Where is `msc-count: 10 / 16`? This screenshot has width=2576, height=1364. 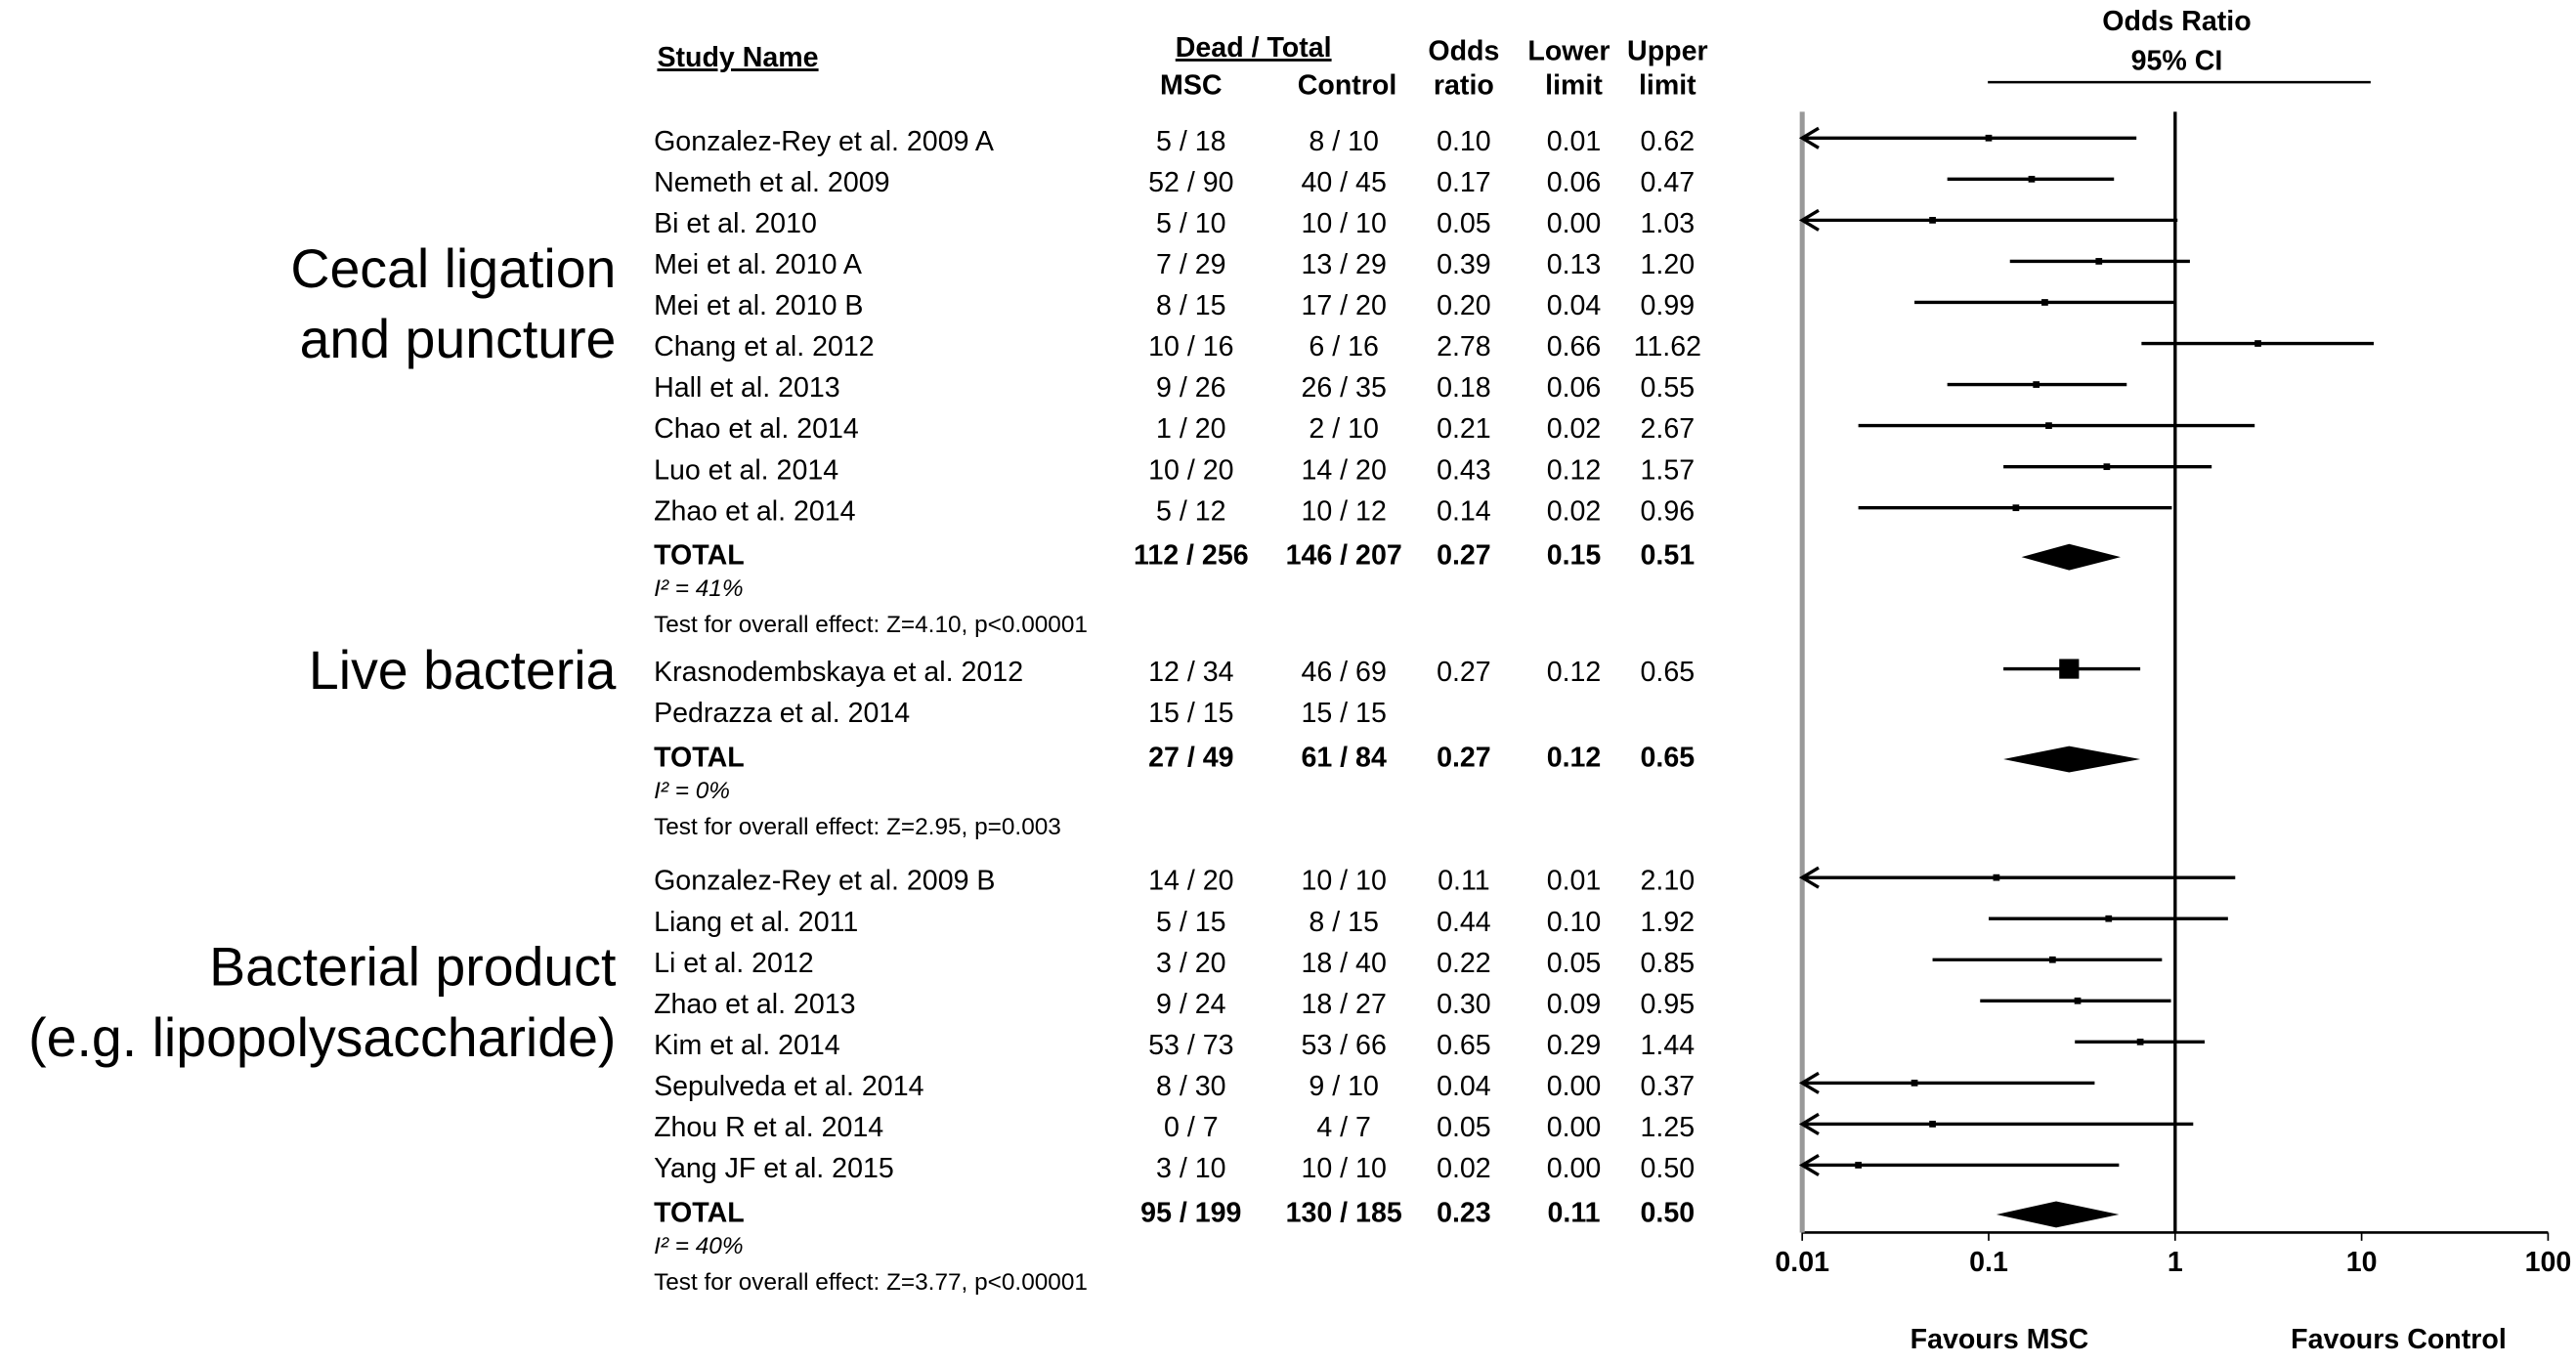
msc-count: 10 / 16 is located at coordinates (1191, 346).